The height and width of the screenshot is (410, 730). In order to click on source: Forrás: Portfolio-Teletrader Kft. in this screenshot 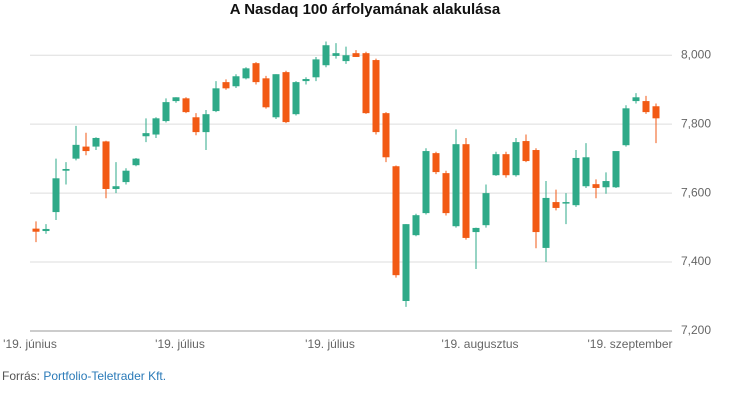, I will do `click(84, 376)`.